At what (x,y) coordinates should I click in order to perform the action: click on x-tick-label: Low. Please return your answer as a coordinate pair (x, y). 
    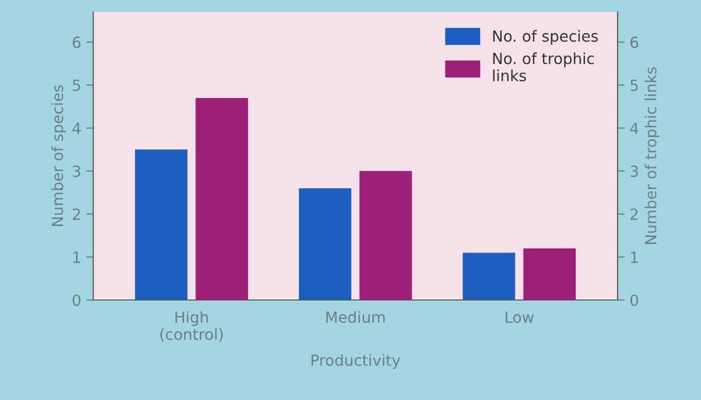
    Looking at the image, I should click on (520, 317).